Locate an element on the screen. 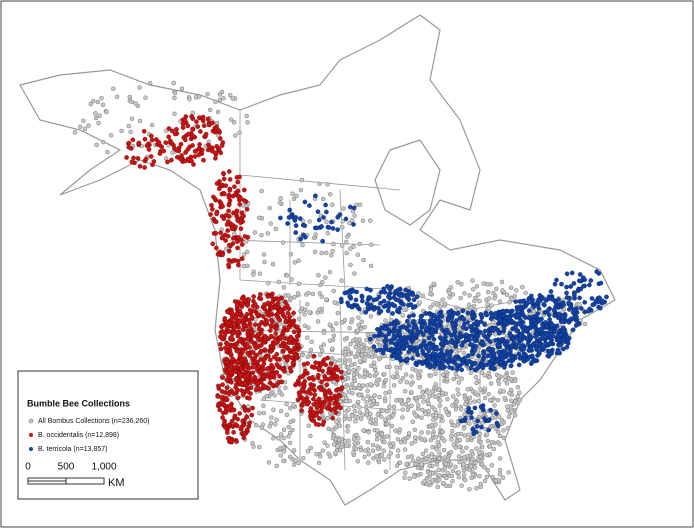  scale-bar is located at coordinates (85, 481).